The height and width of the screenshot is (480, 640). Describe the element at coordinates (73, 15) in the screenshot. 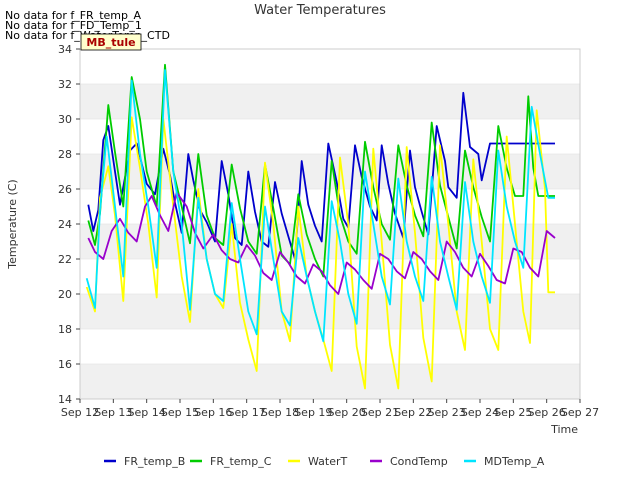

I see `no-data-note-1: No data for f_FR_temp_A` at that location.